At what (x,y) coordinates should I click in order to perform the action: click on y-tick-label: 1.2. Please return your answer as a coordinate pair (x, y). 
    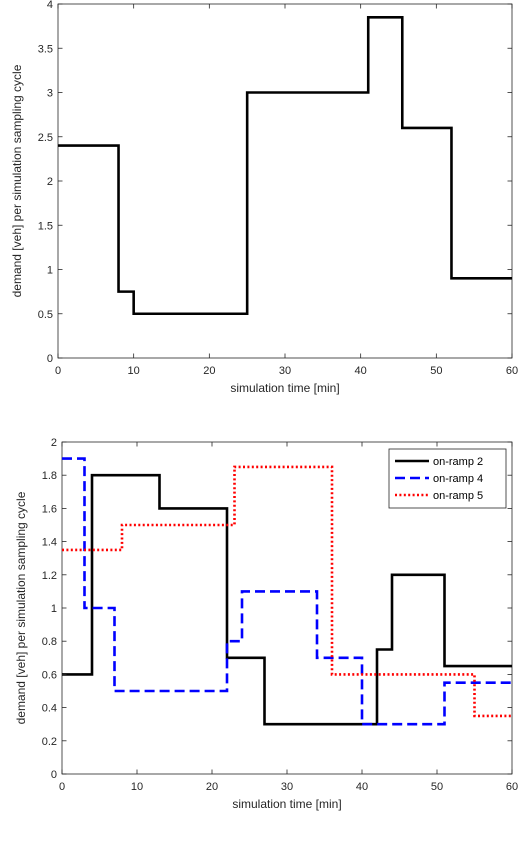
    Looking at the image, I should click on (49, 576).